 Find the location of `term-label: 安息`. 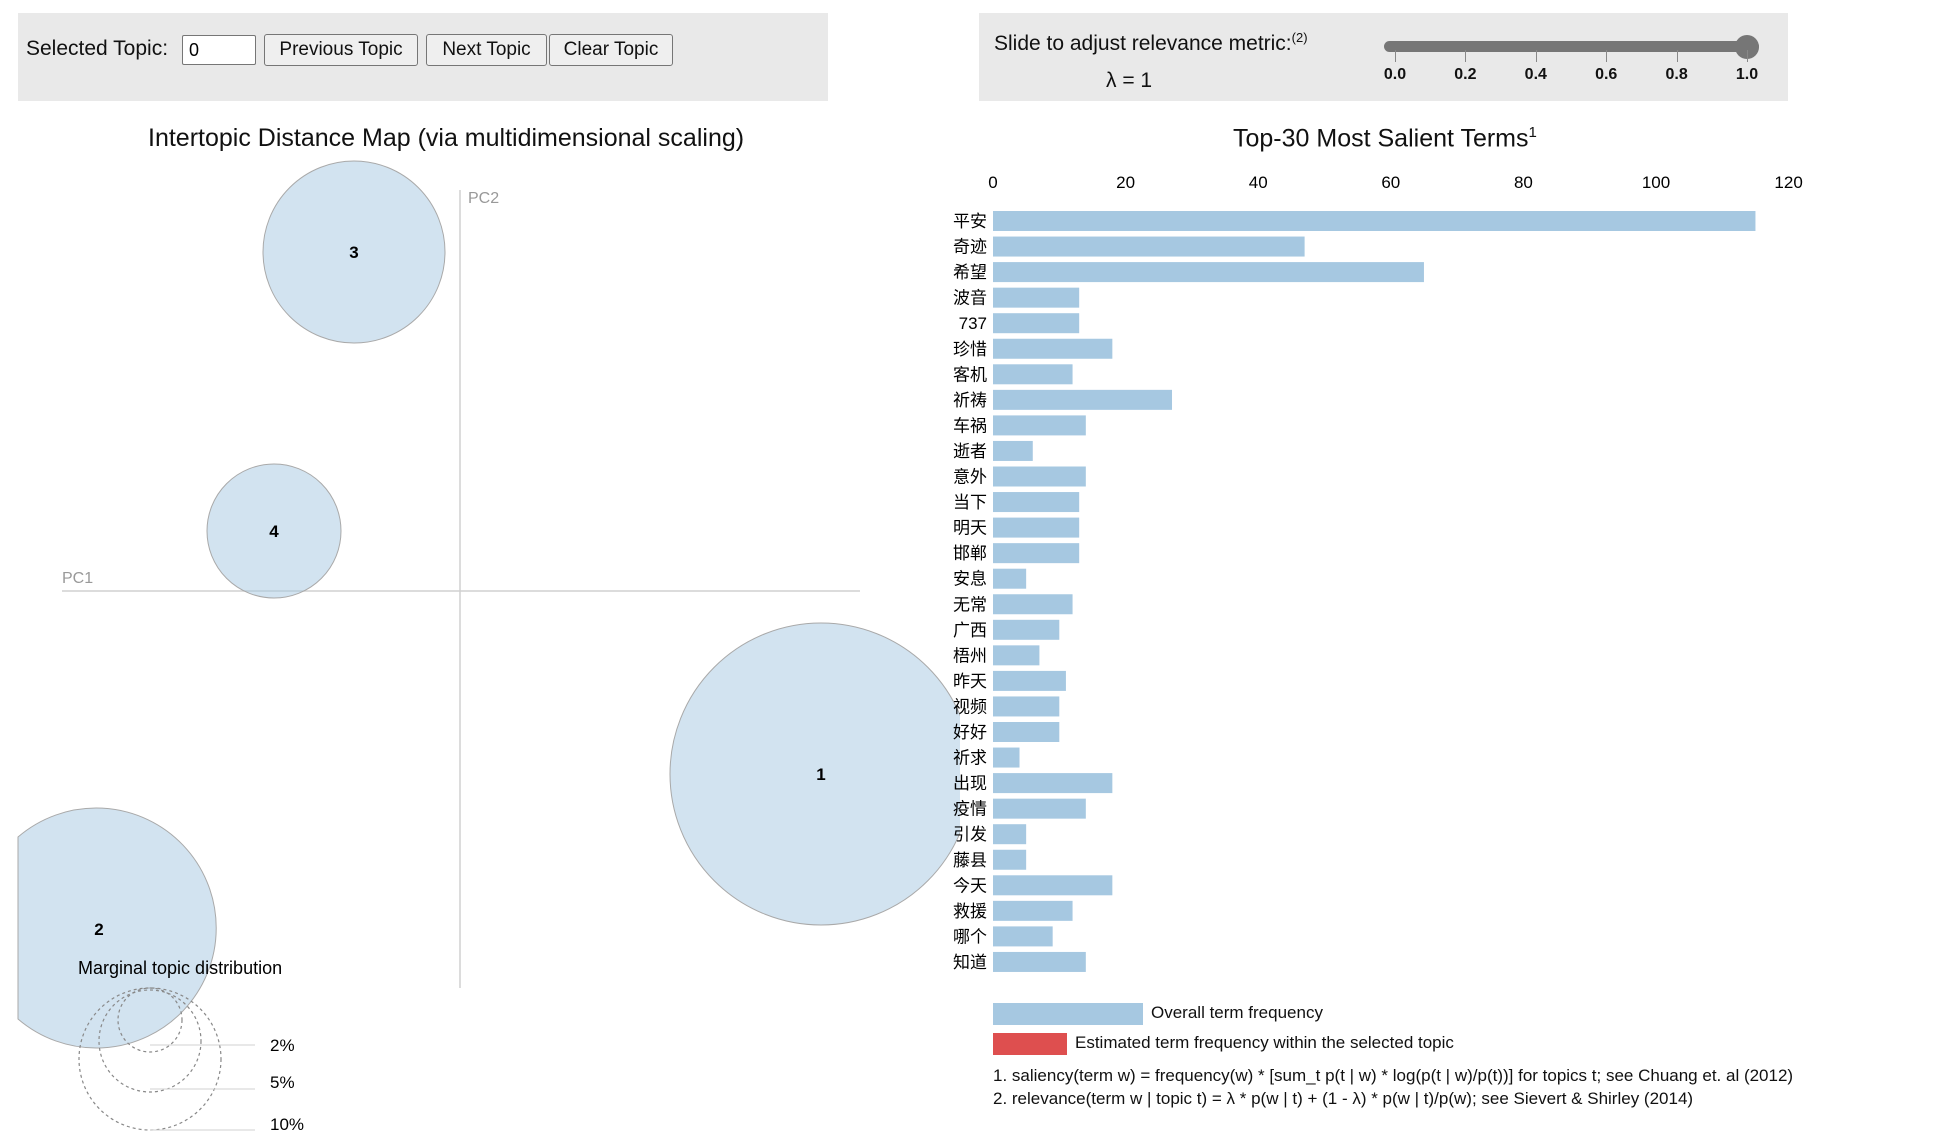

term-label: 安息 is located at coordinates (970, 579).